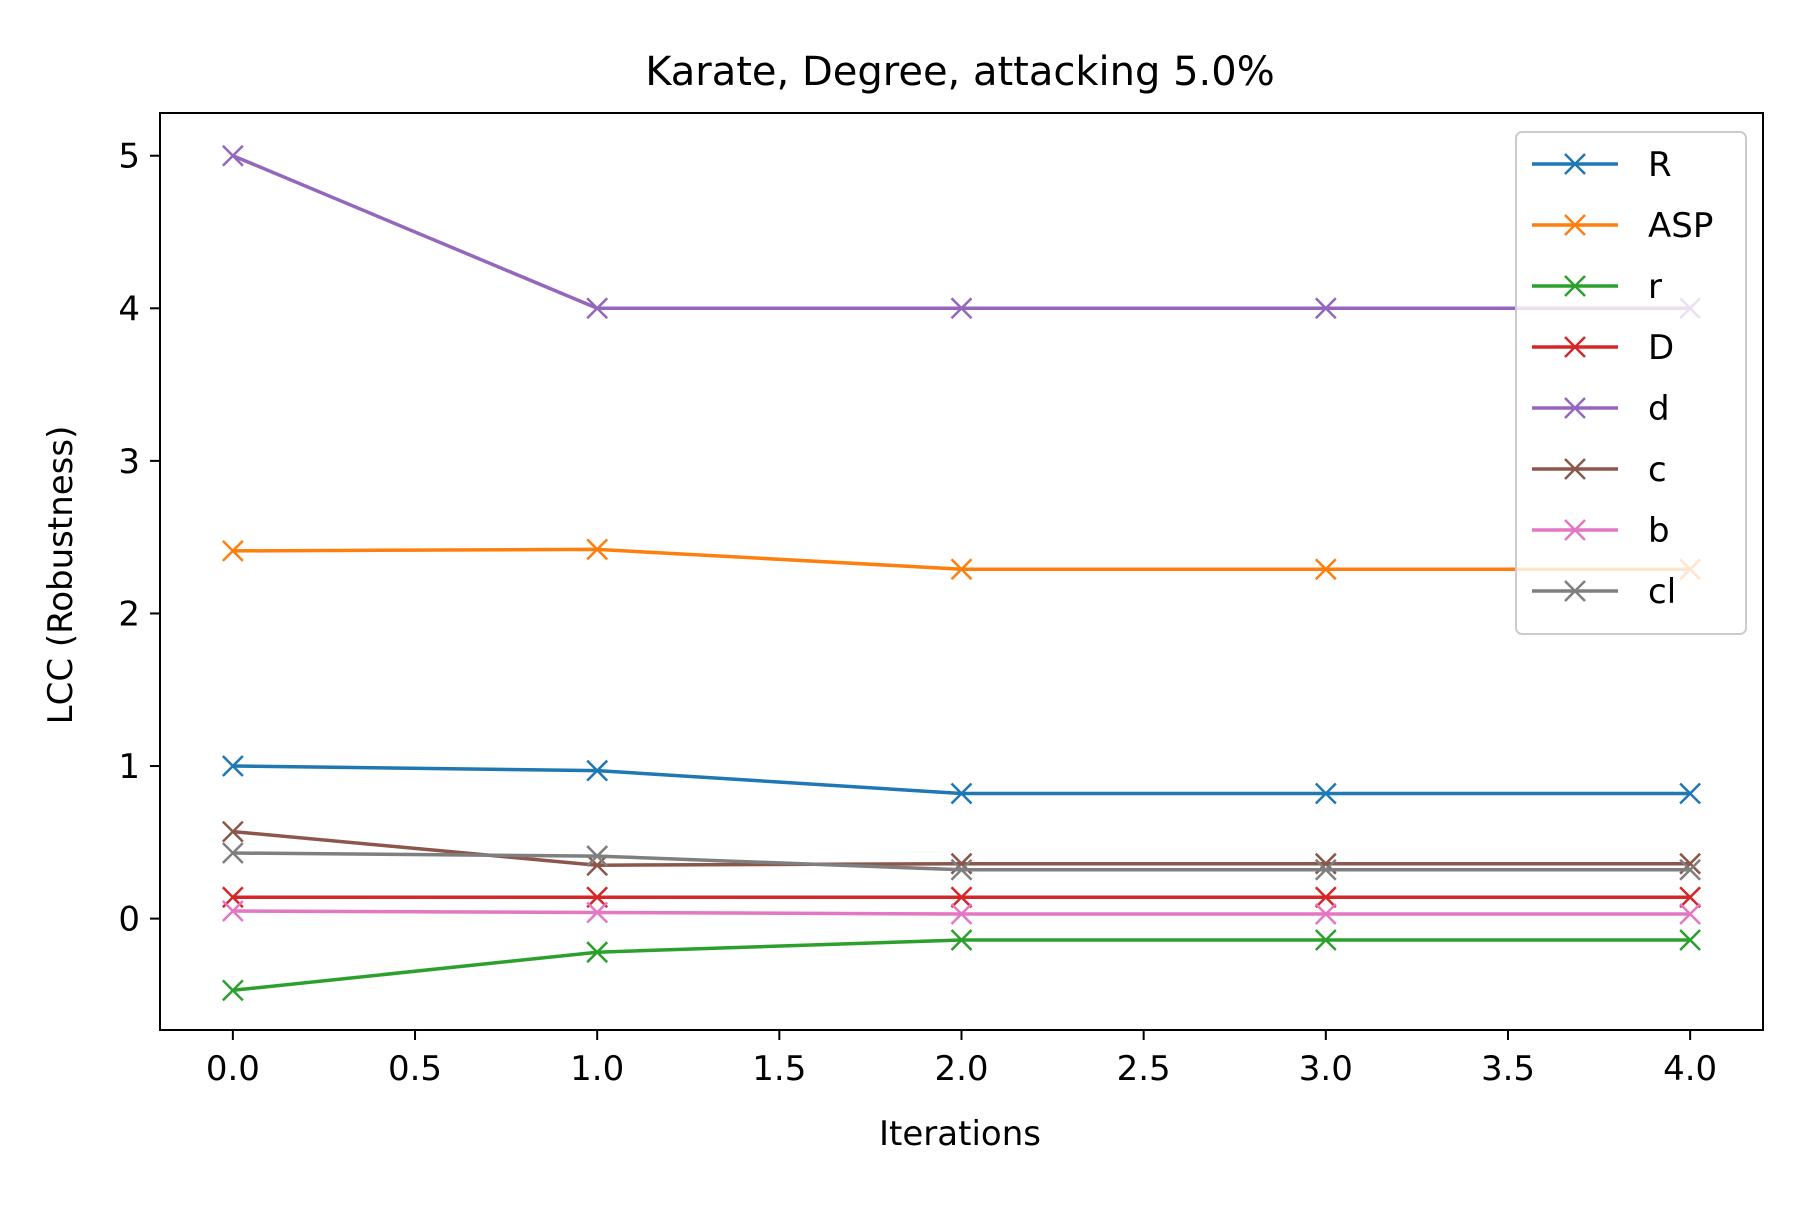 This screenshot has width=1800, height=1205. I want to click on x-tick-label: 3.0, so click(1326, 1069).